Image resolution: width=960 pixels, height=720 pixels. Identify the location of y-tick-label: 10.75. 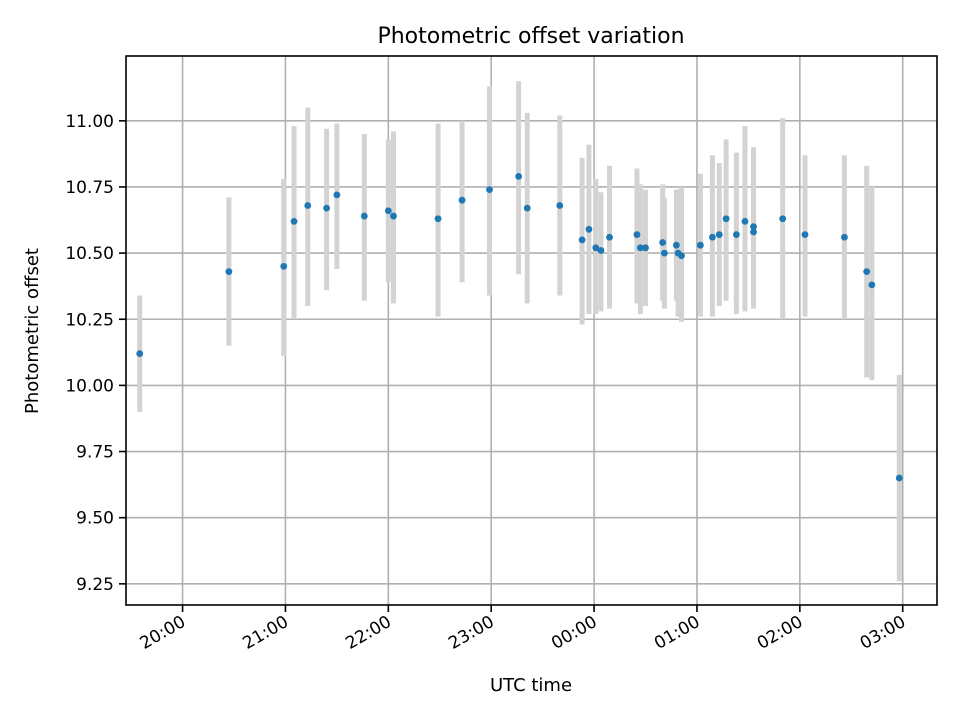
(89, 188).